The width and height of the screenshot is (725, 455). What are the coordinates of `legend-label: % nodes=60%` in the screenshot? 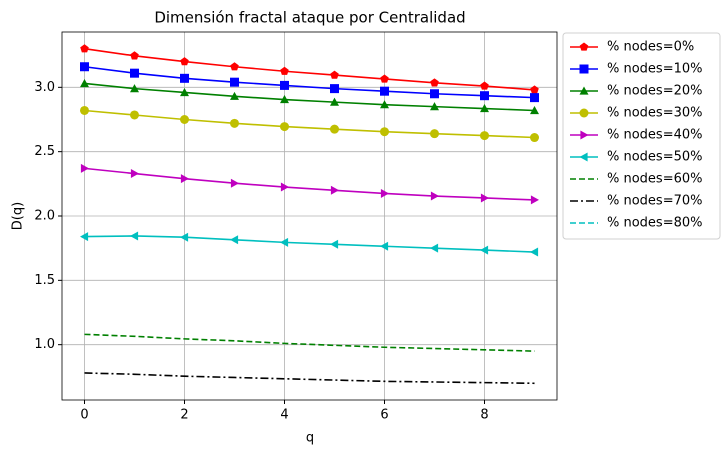 It's located at (655, 179).